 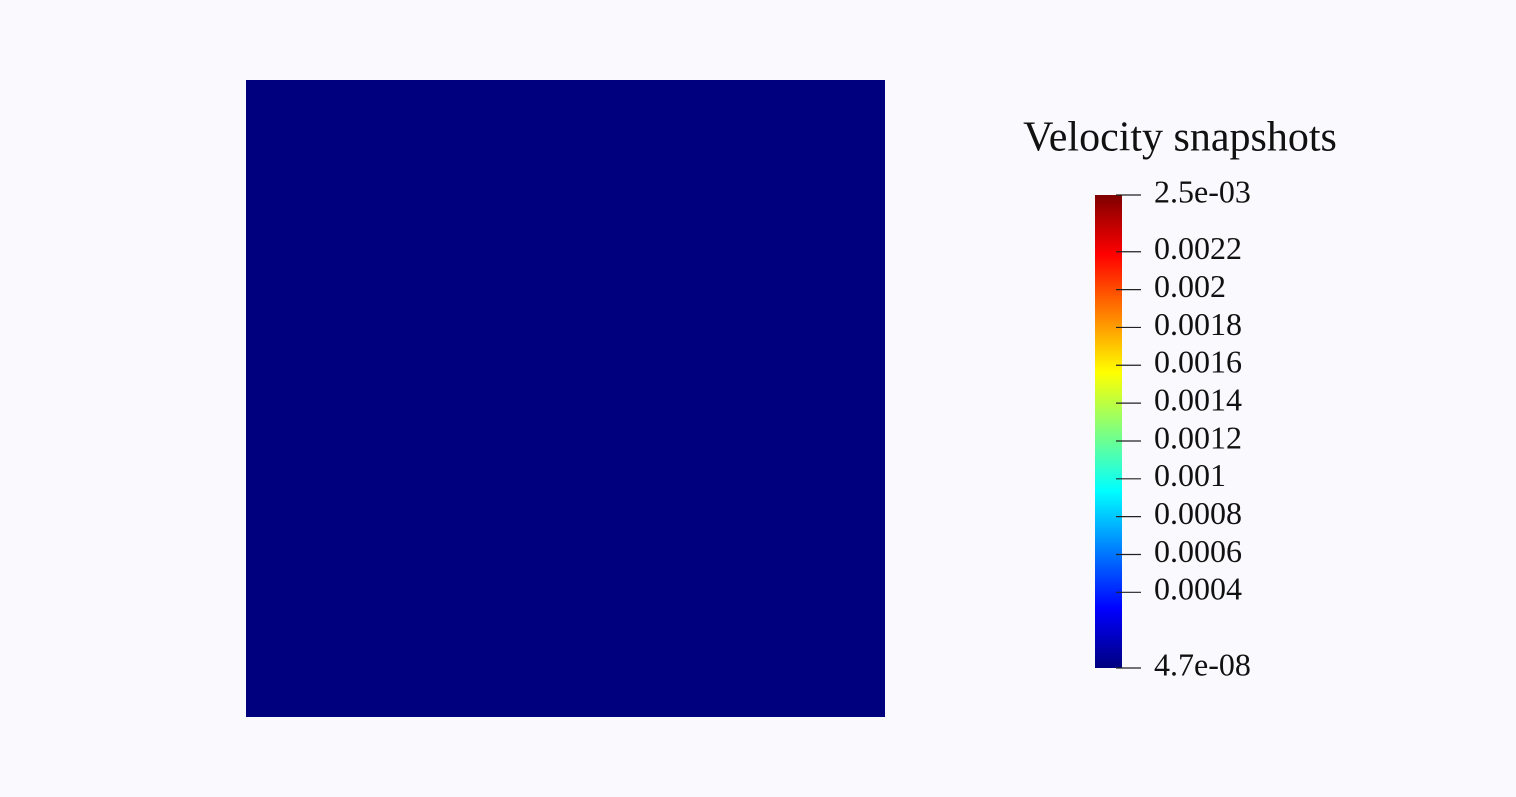 I want to click on colorbar, so click(x=1108, y=431).